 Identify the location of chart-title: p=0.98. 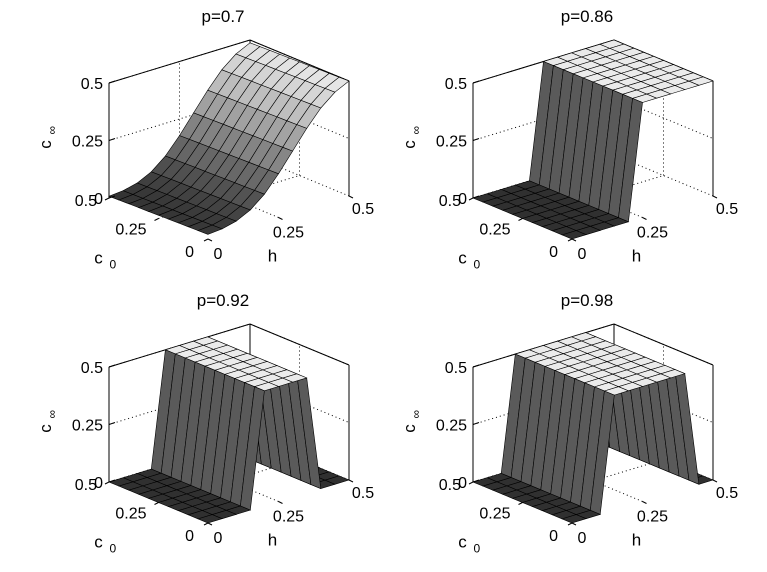
(587, 300).